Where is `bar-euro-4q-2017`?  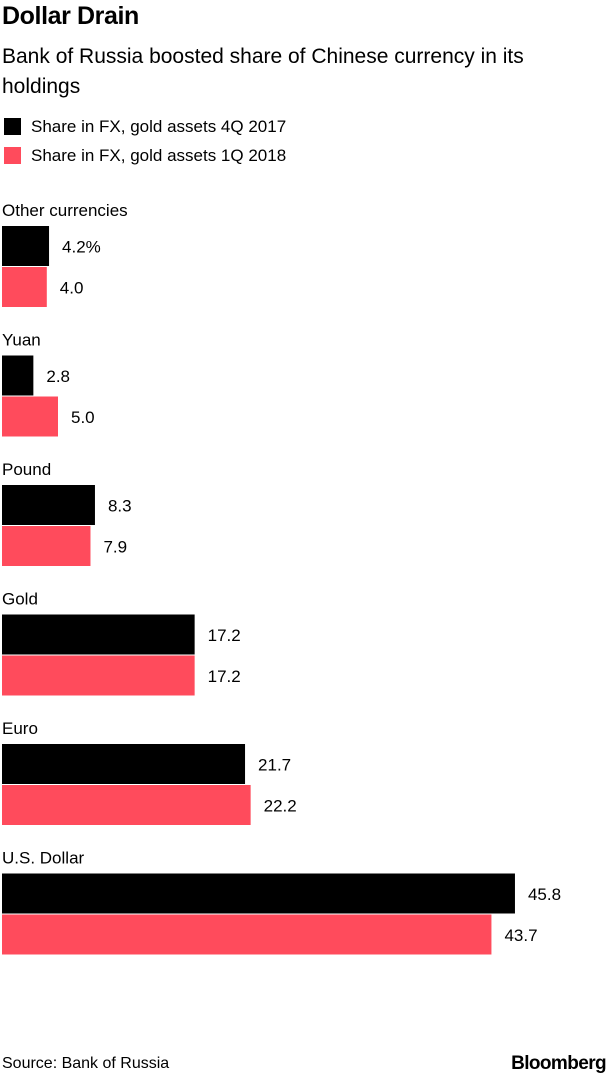 bar-euro-4q-2017 is located at coordinates (124, 764).